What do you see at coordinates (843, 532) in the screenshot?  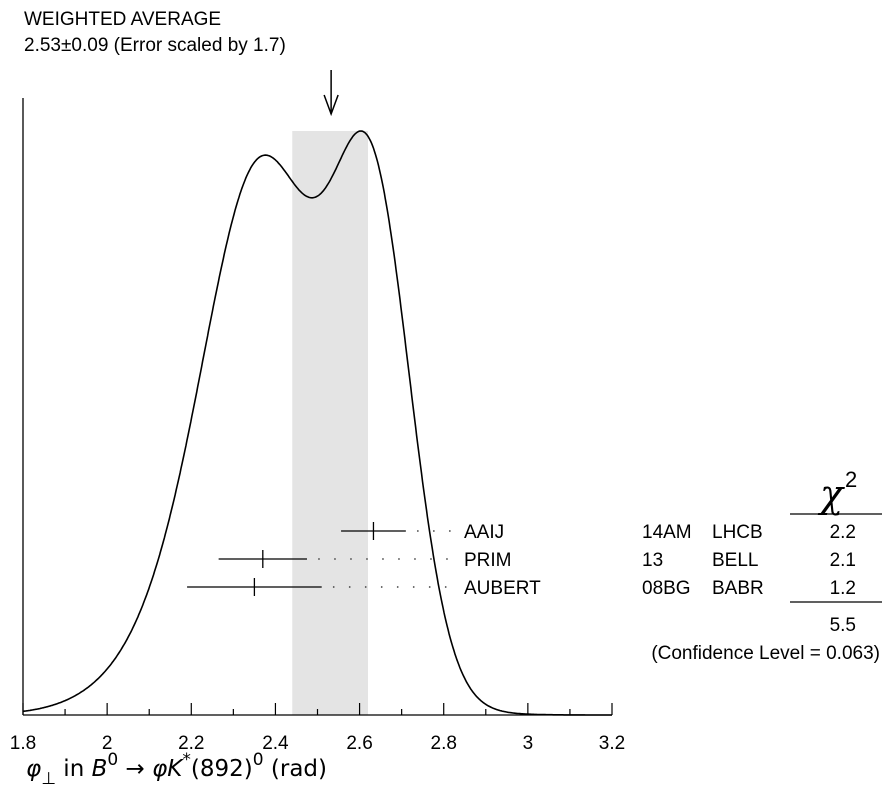 I see `measurement-chi2: 2.2` at bounding box center [843, 532].